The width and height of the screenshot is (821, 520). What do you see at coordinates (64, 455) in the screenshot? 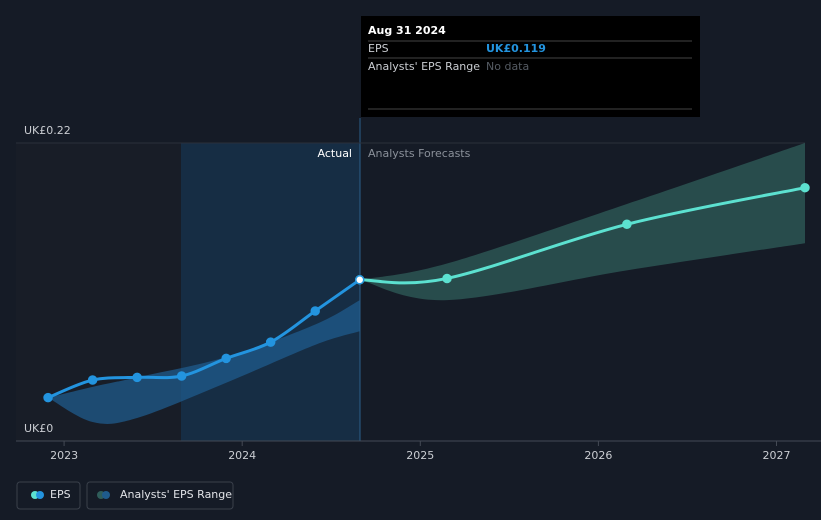
I see `x-tick-label: 2023` at bounding box center [64, 455].